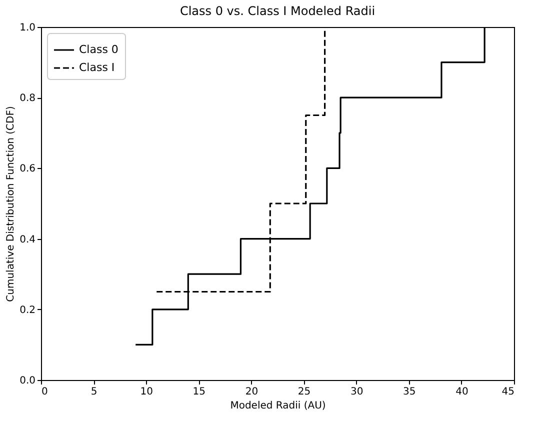 Image resolution: width=539 pixels, height=423 pixels. What do you see at coordinates (409, 392) in the screenshot?
I see `x-tick-label: 35` at bounding box center [409, 392].